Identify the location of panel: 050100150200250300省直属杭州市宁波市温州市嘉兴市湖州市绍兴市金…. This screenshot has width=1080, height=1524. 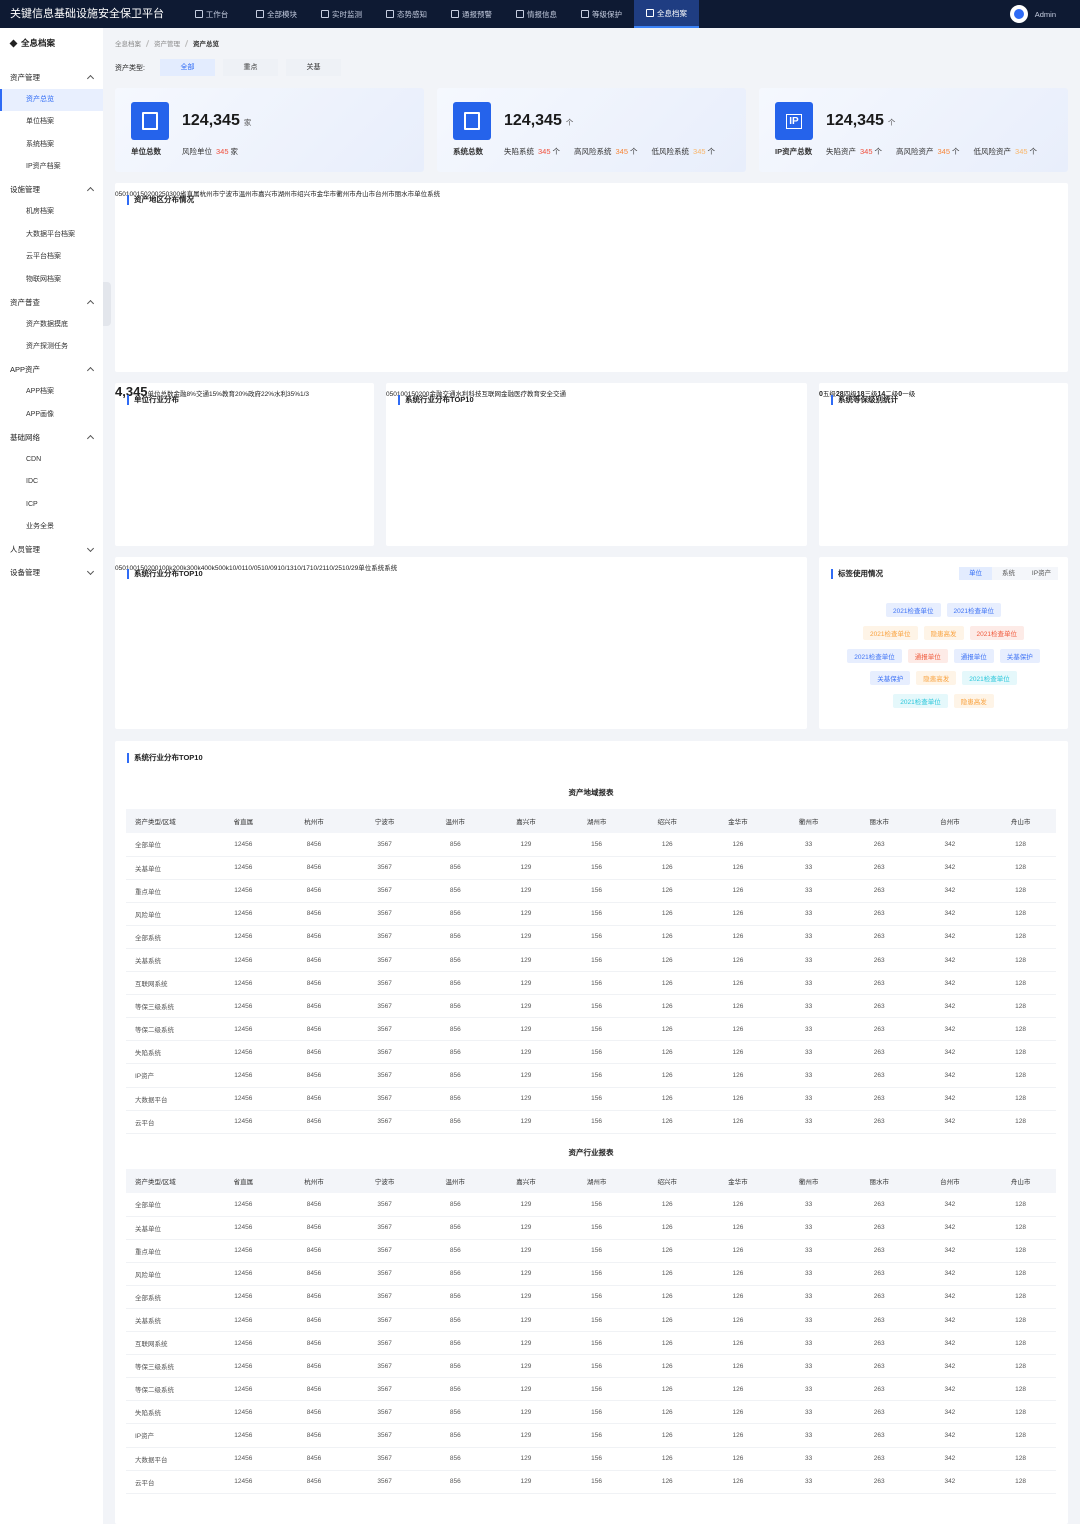
(591, 277).